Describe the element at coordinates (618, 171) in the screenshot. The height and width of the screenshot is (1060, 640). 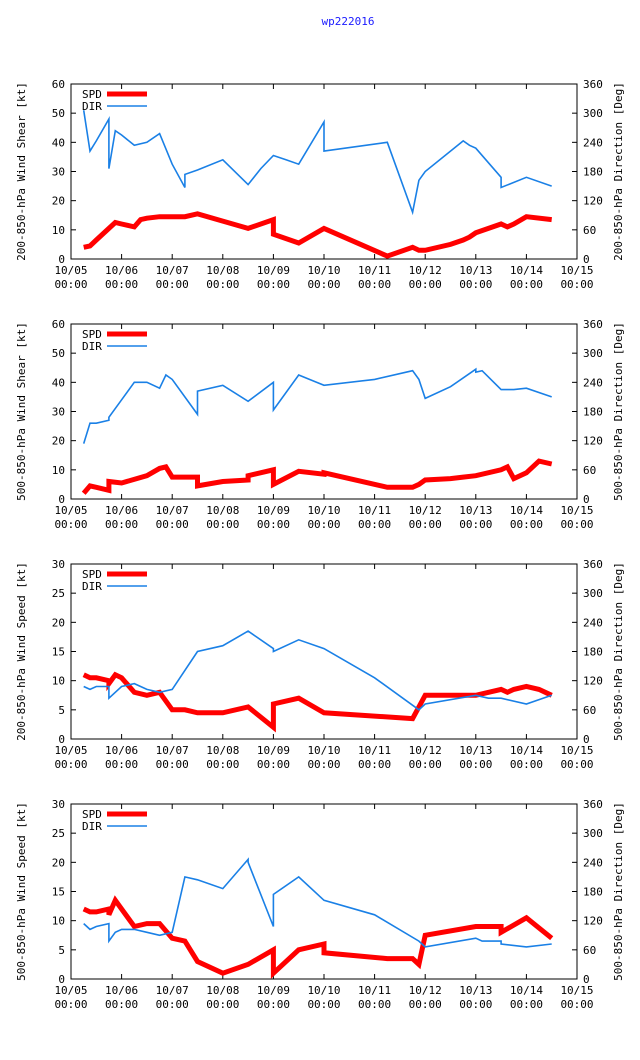
I see `y2-axis-label: 200-850-hPa Direction [Deg]` at that location.